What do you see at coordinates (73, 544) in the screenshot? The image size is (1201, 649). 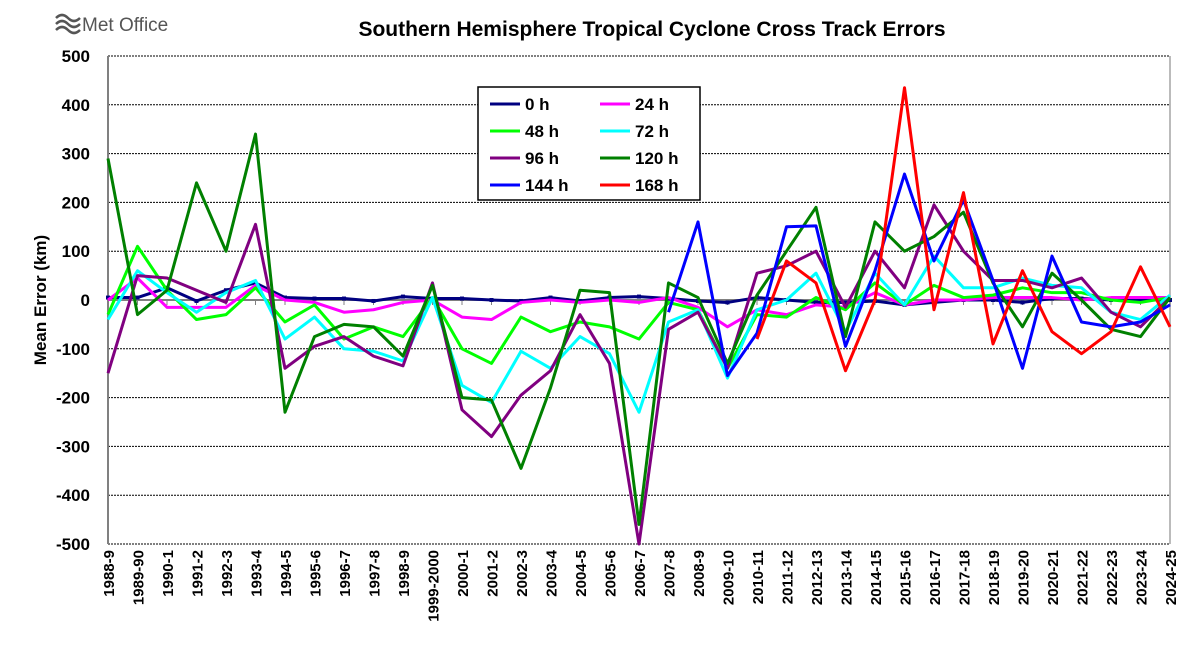 I see `y-tick-label: -500` at bounding box center [73, 544].